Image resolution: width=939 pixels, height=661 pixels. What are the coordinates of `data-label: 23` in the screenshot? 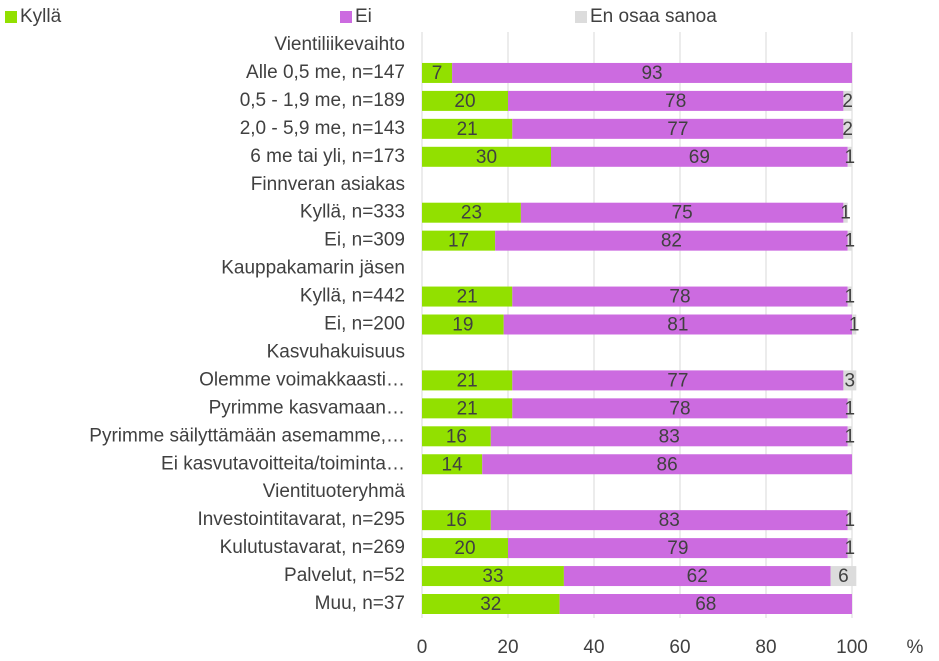 It's located at (471, 213).